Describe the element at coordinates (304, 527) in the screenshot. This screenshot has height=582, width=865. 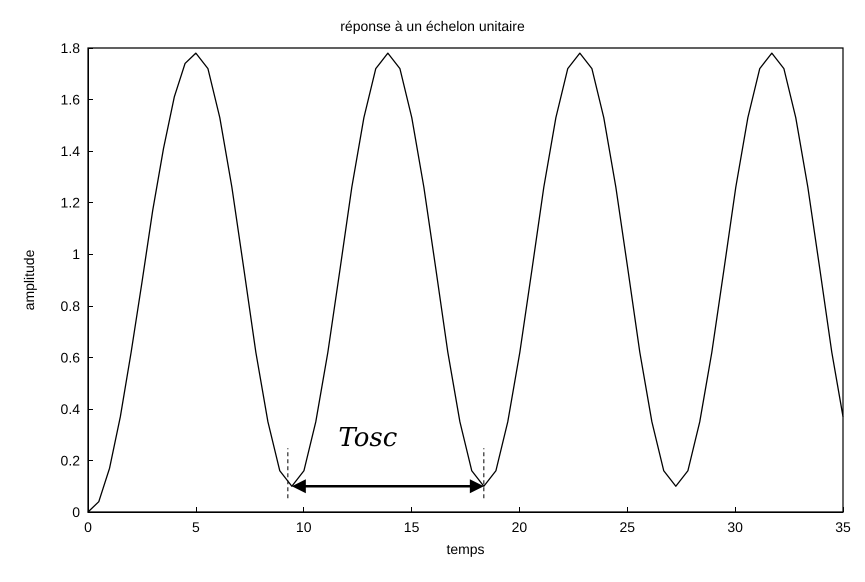
I see `x-tick-label: 10` at that location.